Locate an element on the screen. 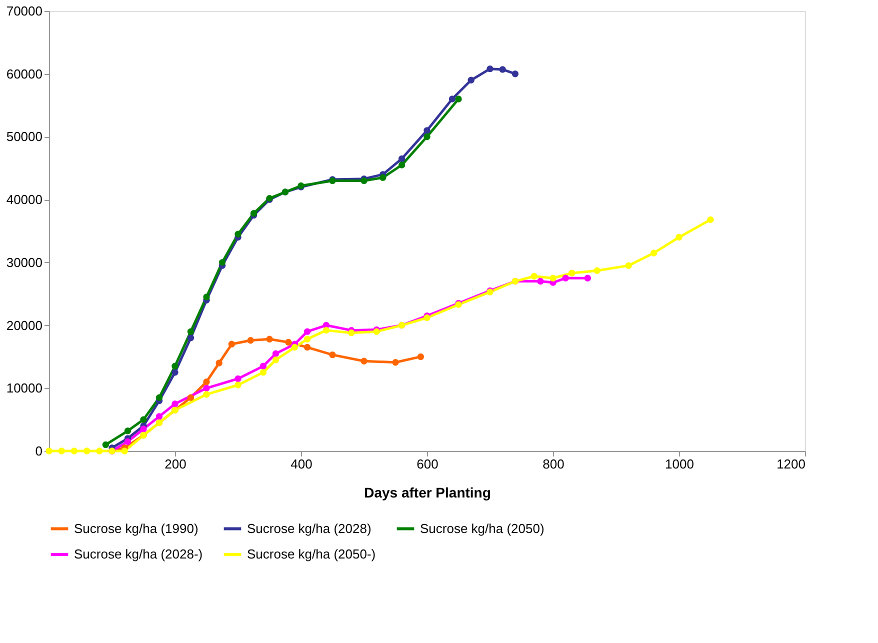 This screenshot has height=643, width=878. y-tick-label: 50000 is located at coordinates (24, 136).